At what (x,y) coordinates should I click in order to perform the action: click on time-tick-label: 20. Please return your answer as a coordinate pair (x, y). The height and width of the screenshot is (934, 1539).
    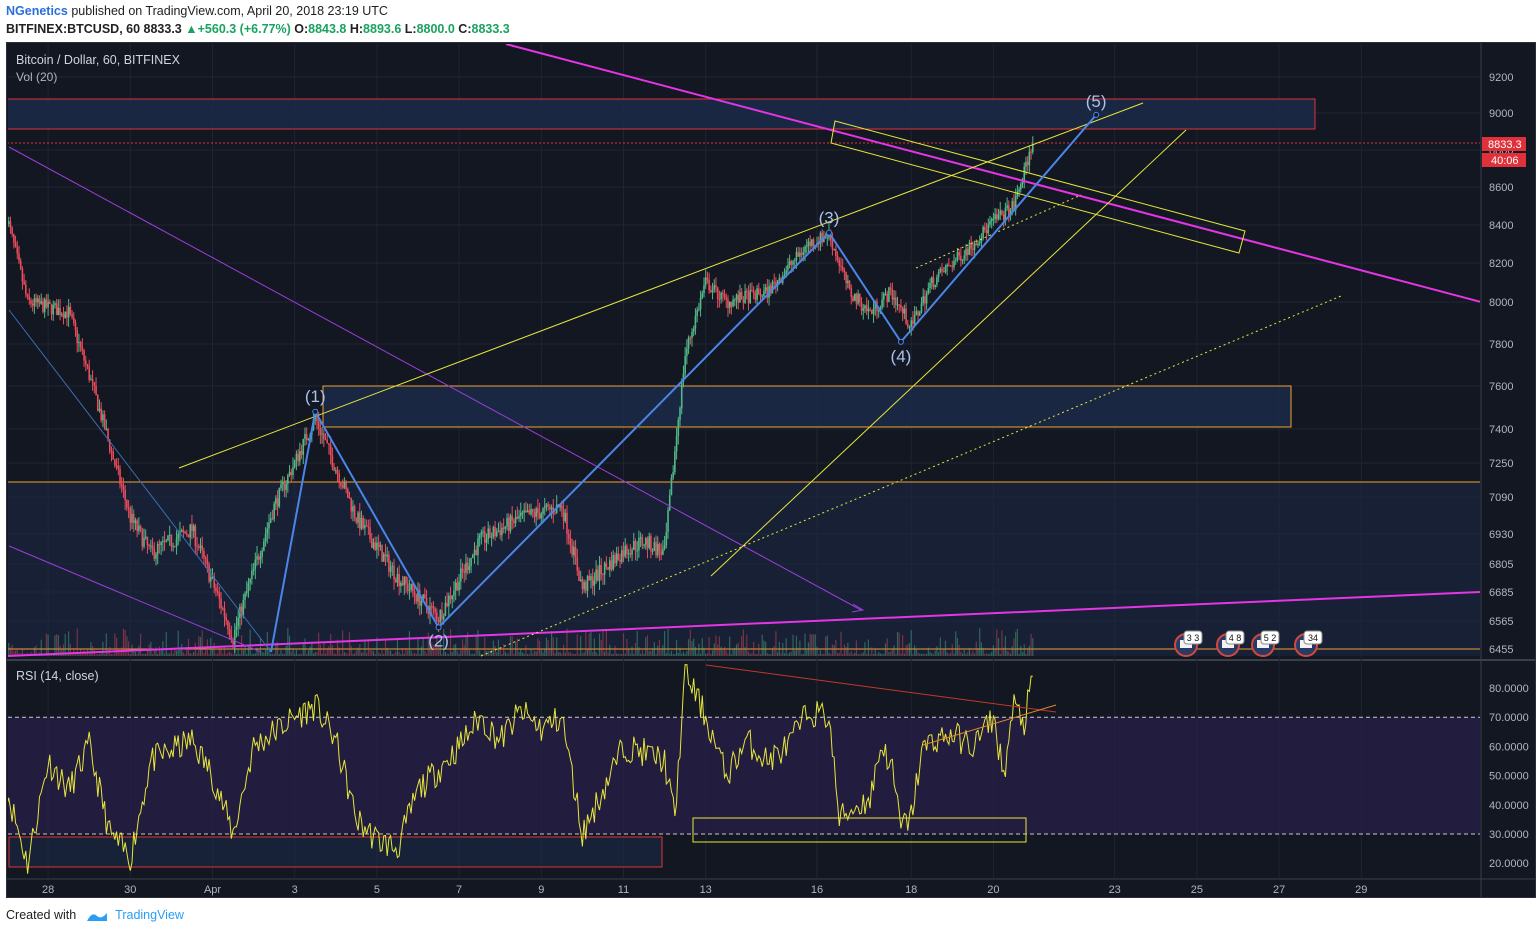
    Looking at the image, I should click on (993, 890).